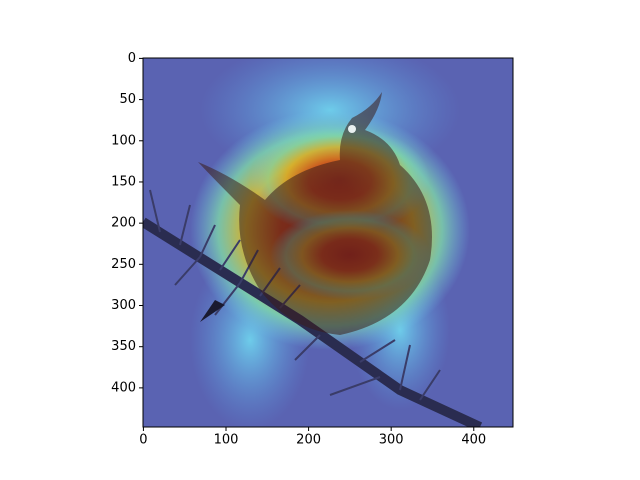 The width and height of the screenshot is (640, 480). Describe the element at coordinates (123, 387) in the screenshot. I see `y-tick-label: 400` at that location.